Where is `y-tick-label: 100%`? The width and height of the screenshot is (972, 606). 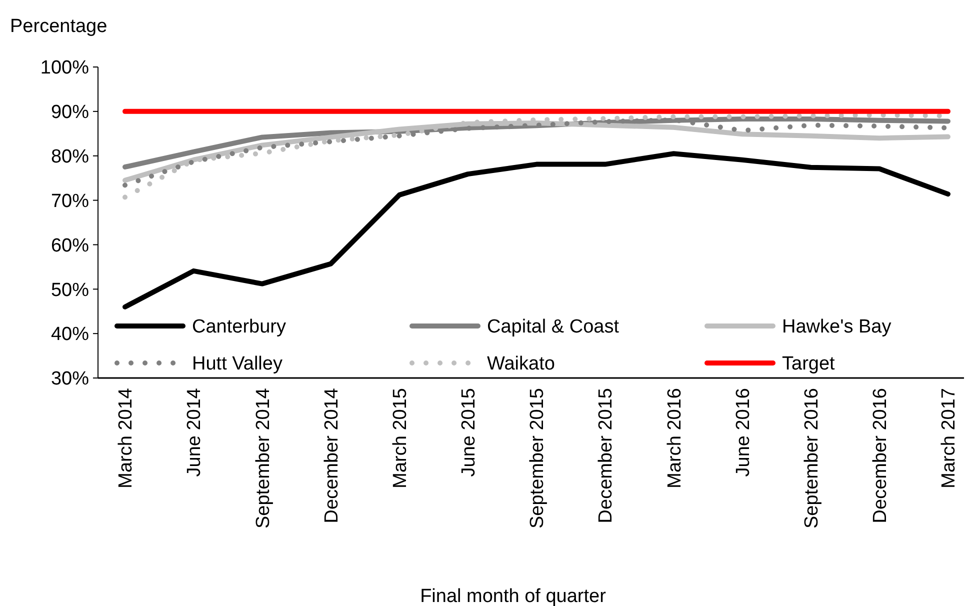
y-tick-label: 100% is located at coordinates (65, 68).